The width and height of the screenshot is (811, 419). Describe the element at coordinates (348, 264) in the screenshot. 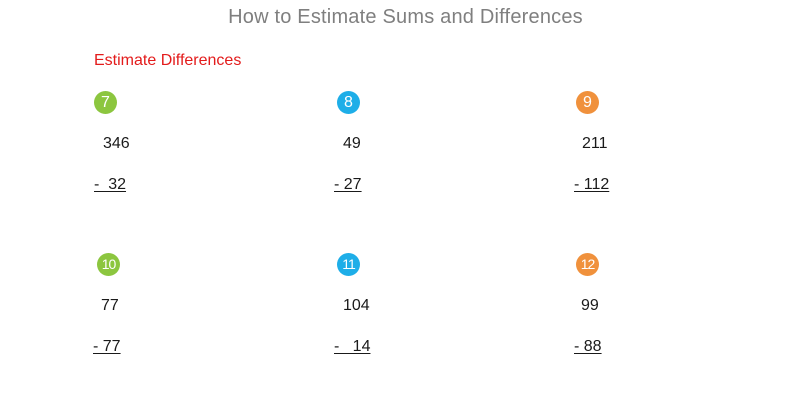

I see `problem-number-badge: 11` at that location.